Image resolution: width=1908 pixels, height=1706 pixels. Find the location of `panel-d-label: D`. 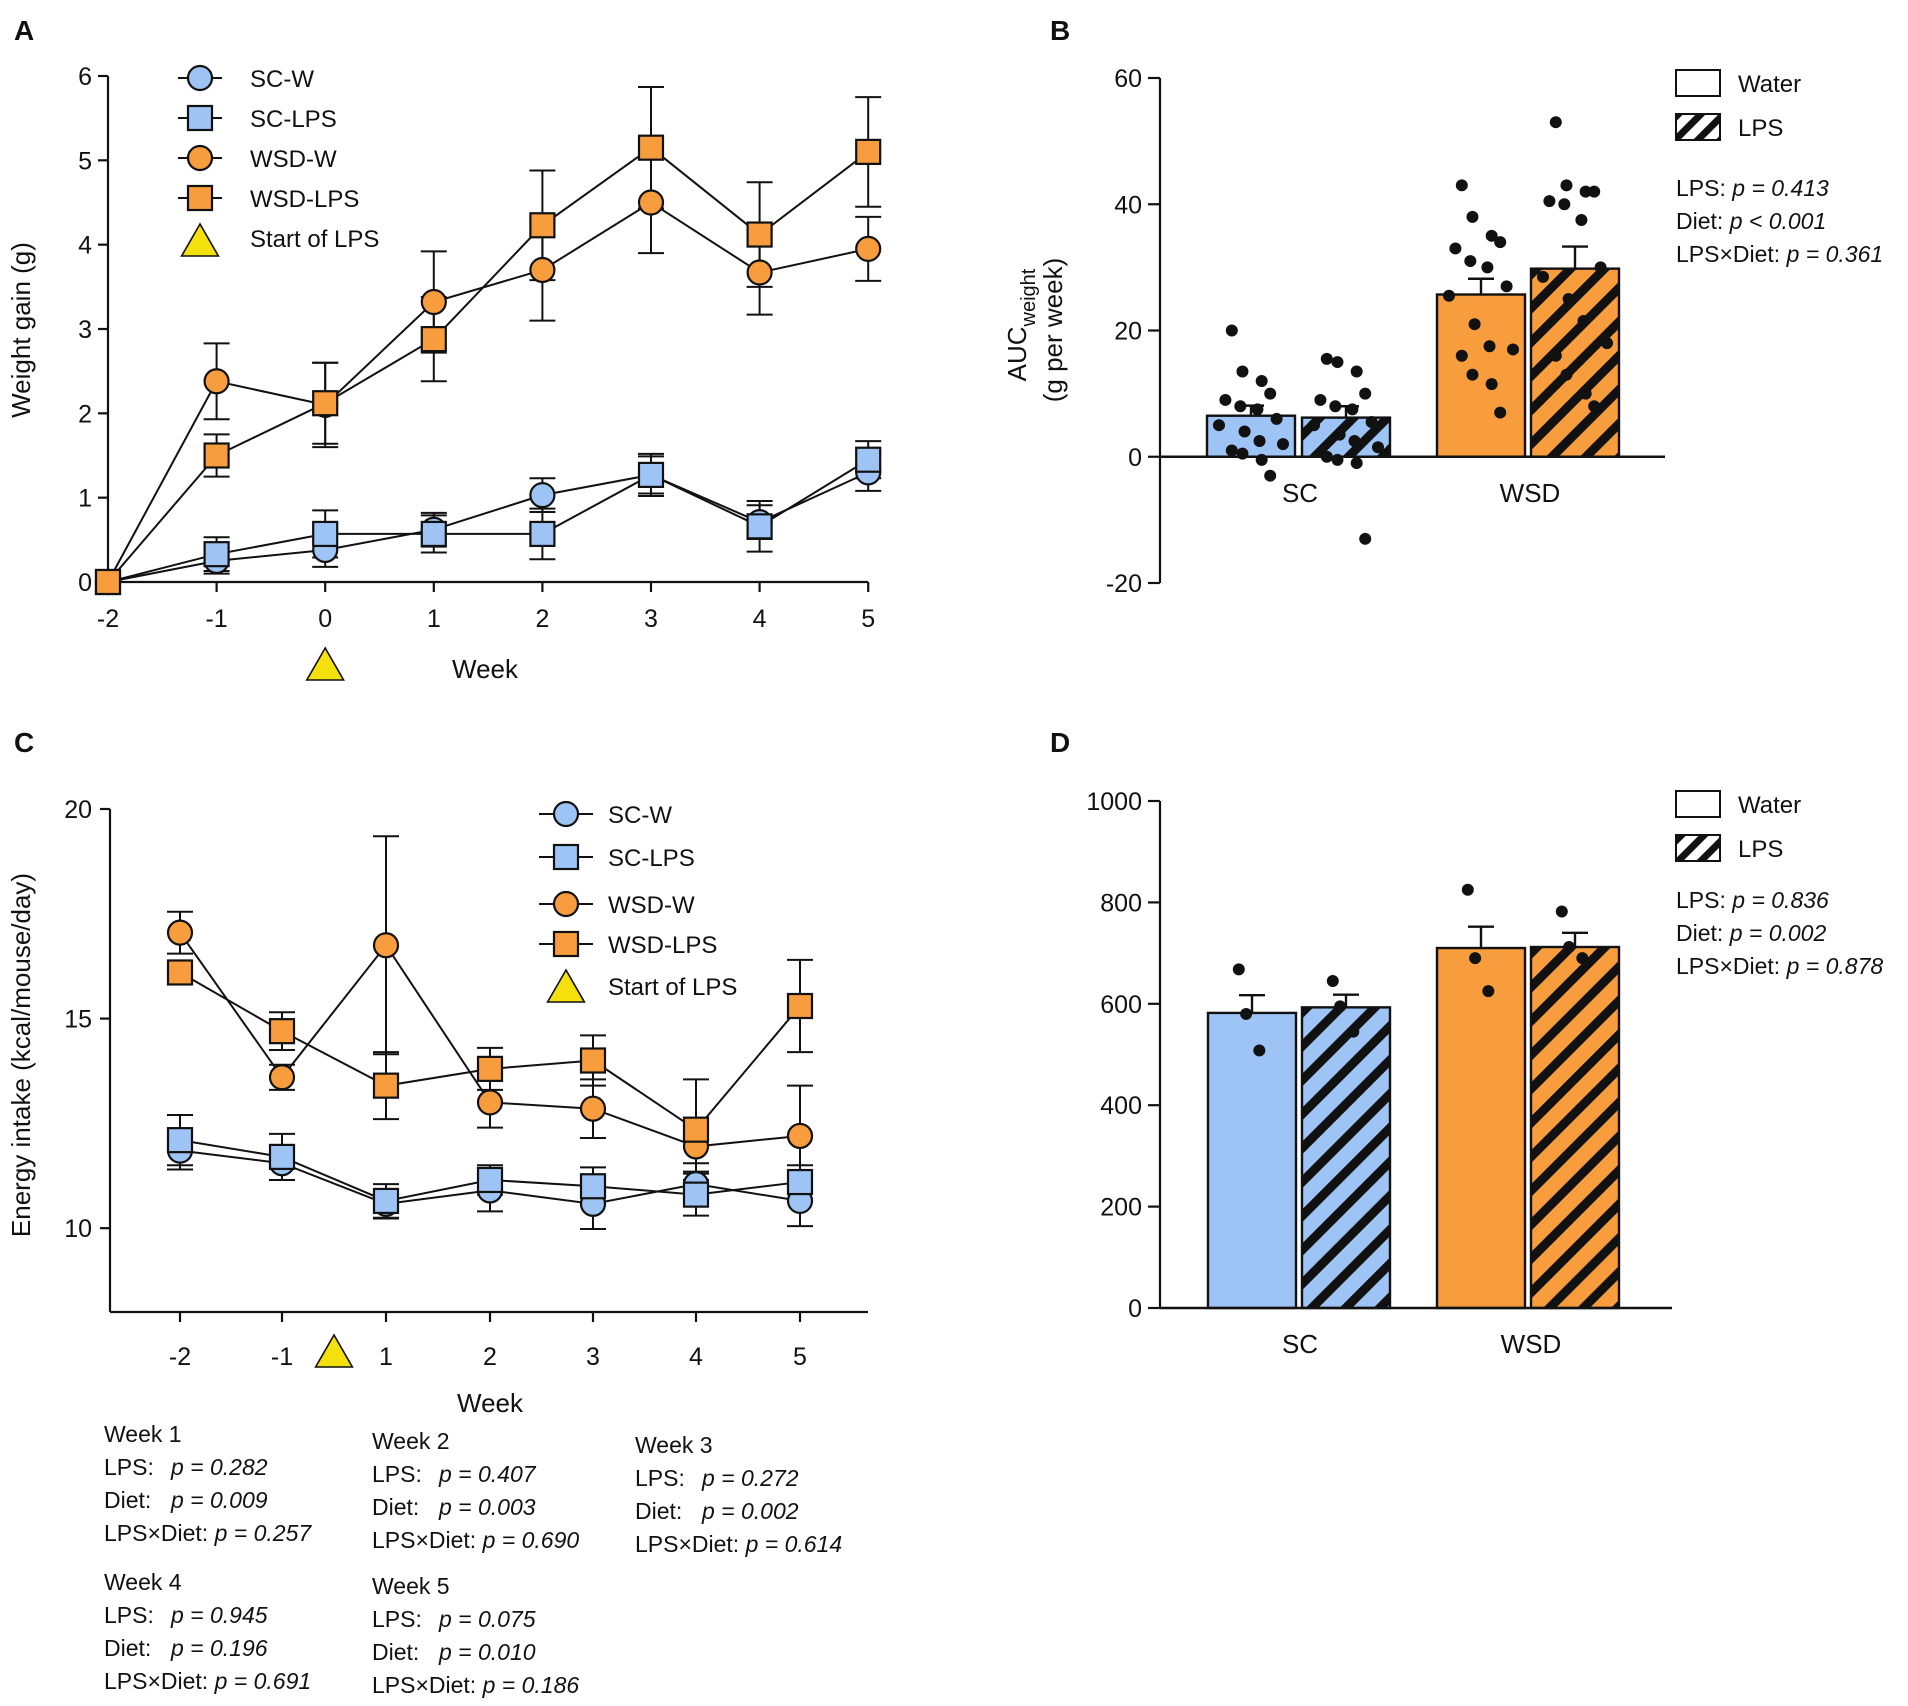

panel-d-label: D is located at coordinates (1060, 742).